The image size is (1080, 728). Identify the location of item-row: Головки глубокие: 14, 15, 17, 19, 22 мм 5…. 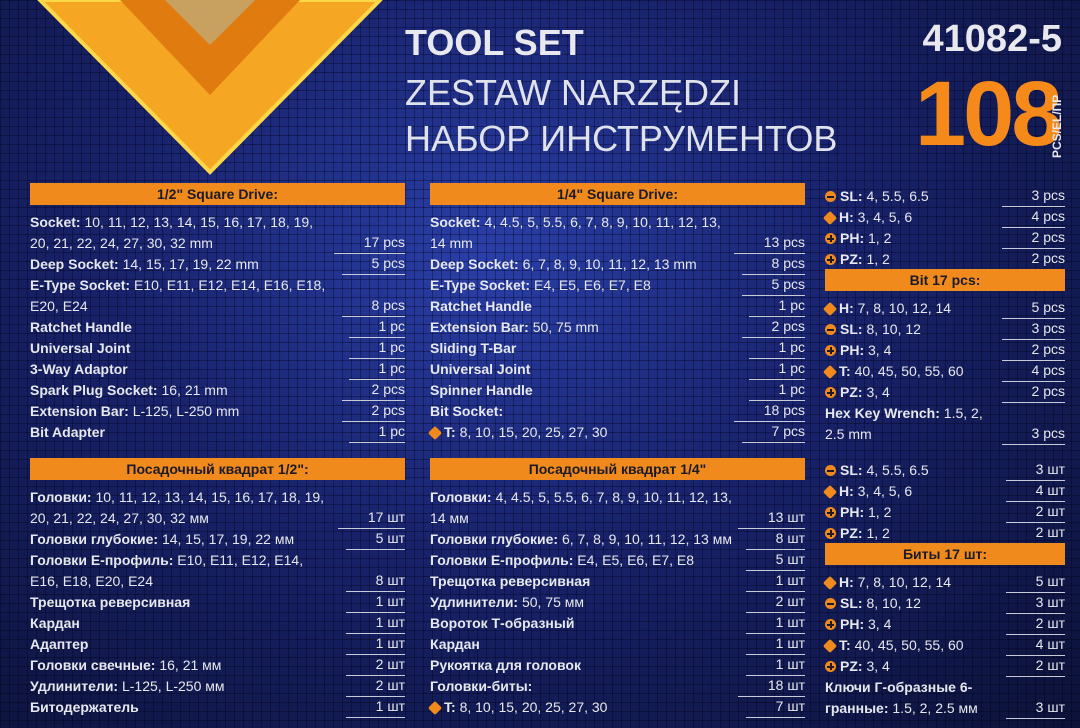
(217, 539).